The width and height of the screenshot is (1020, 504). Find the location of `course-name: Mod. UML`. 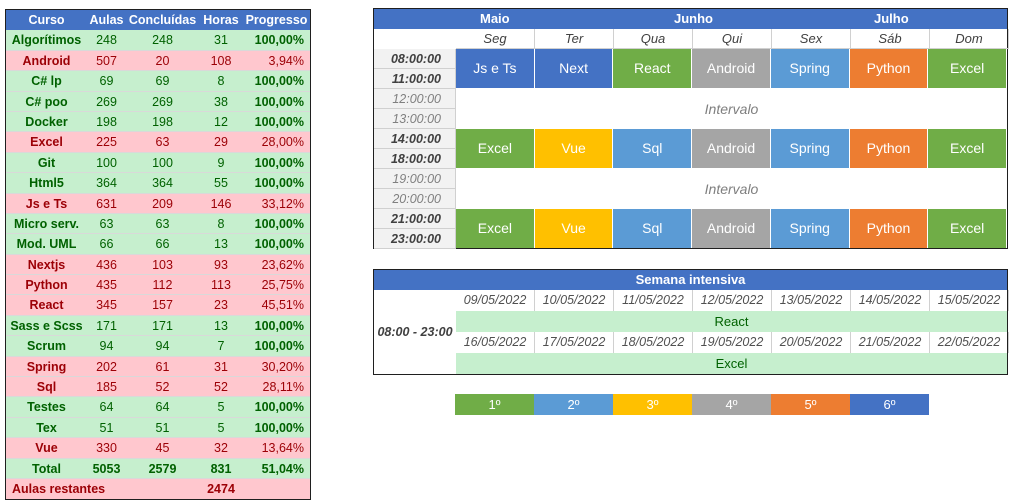

course-name: Mod. UML is located at coordinates (46, 244).